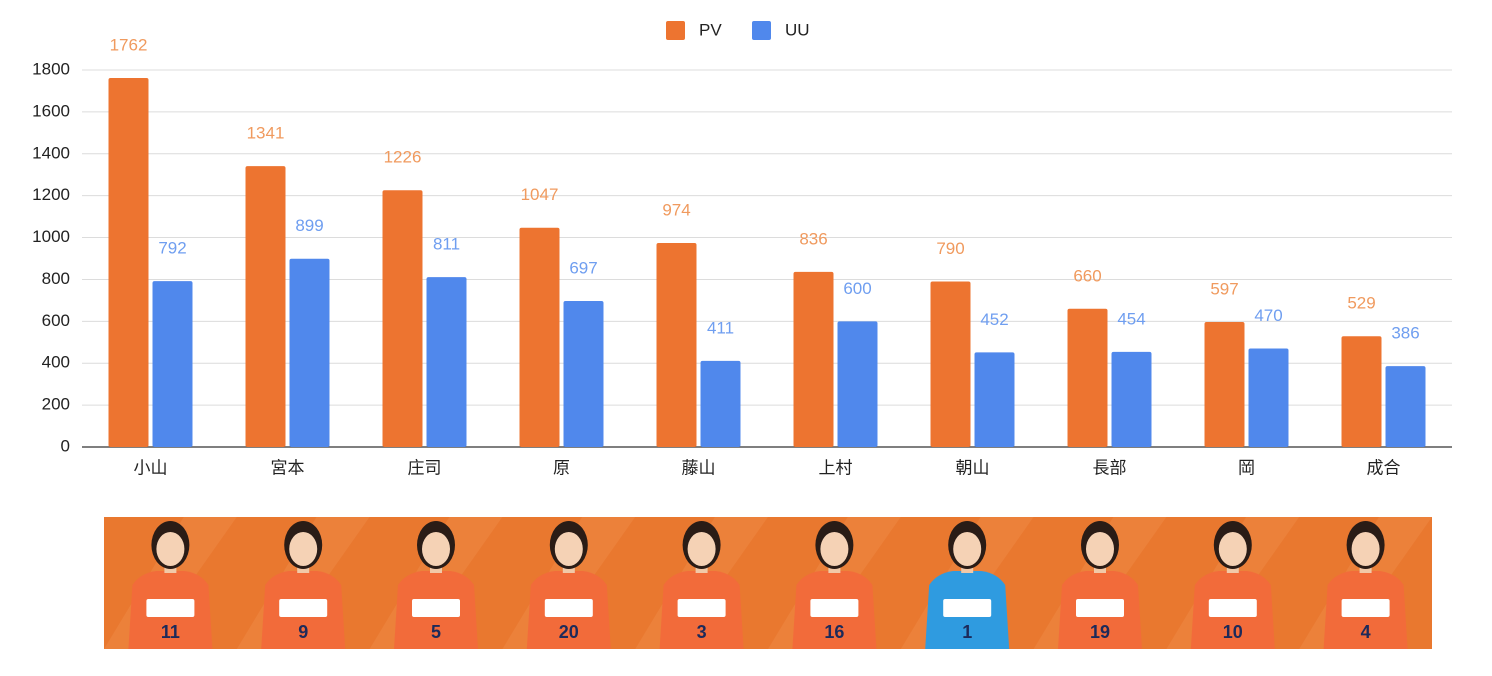  What do you see at coordinates (170, 632) in the screenshot?
I see `jersey-number: 11` at bounding box center [170, 632].